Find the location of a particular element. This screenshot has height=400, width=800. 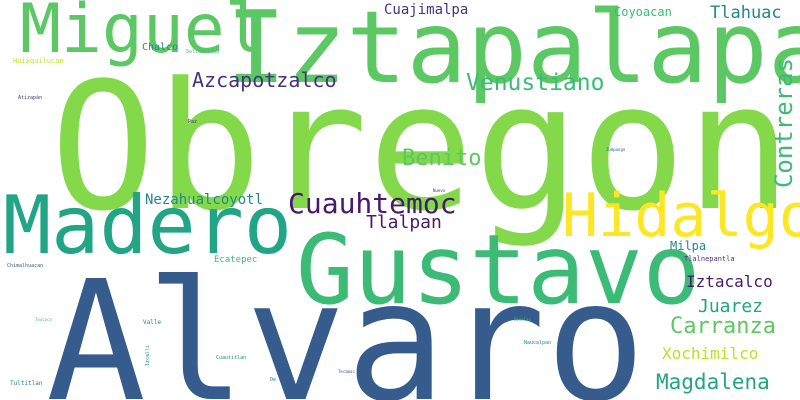

word-valle: Valle is located at coordinates (152, 322).